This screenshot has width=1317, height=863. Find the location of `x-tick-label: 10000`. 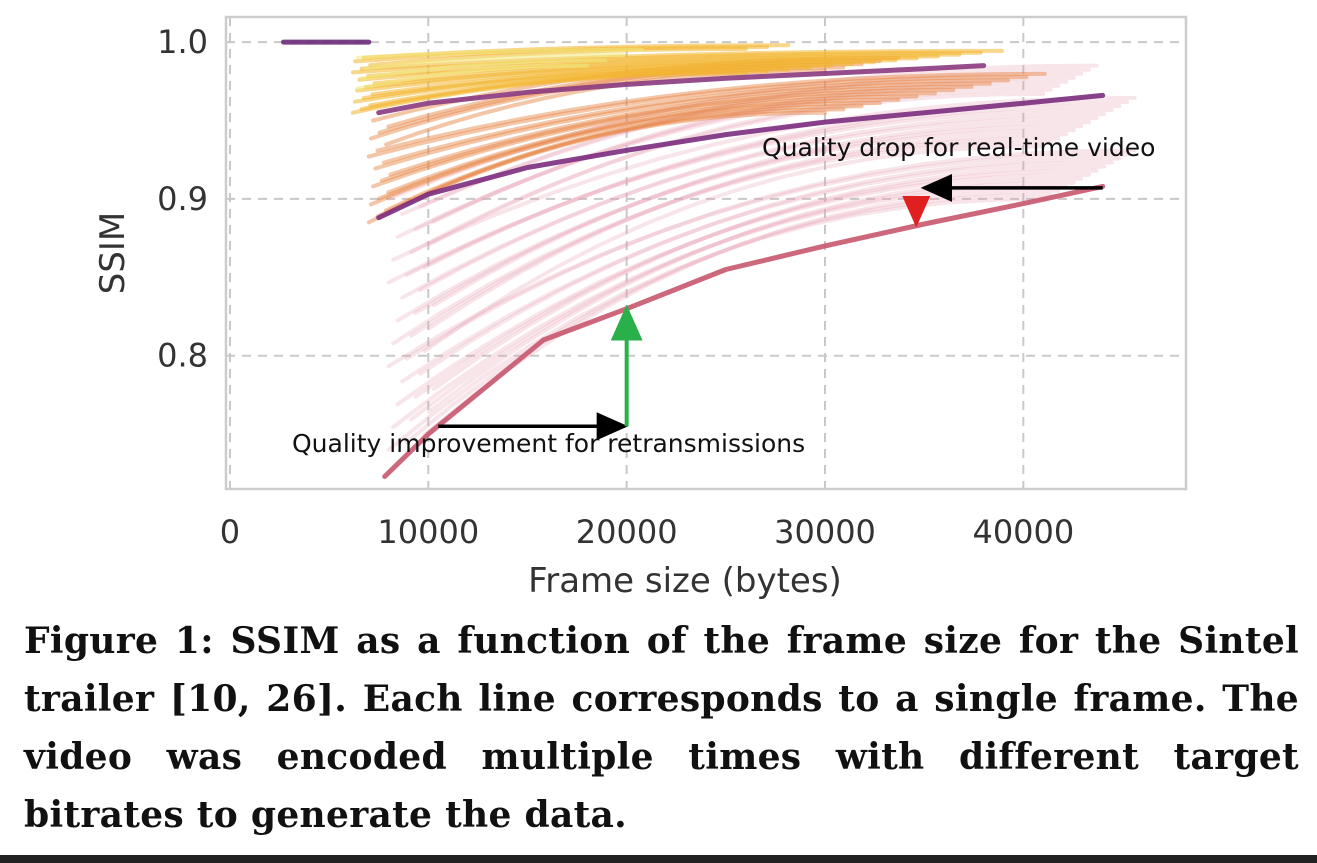

x-tick-label: 10000 is located at coordinates (428, 532).